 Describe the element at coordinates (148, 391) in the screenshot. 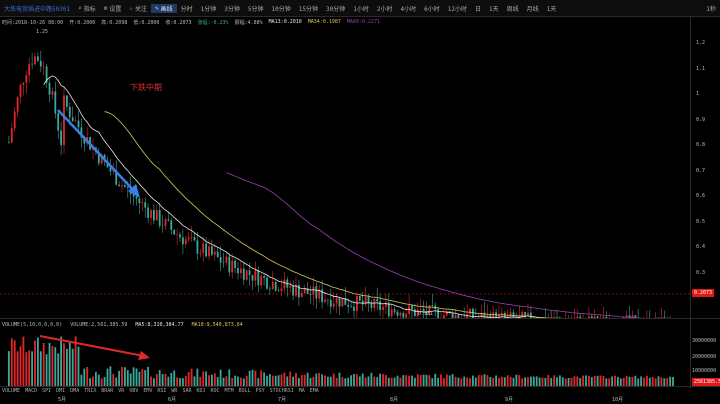

I see `indicator-tab: EMV` at that location.